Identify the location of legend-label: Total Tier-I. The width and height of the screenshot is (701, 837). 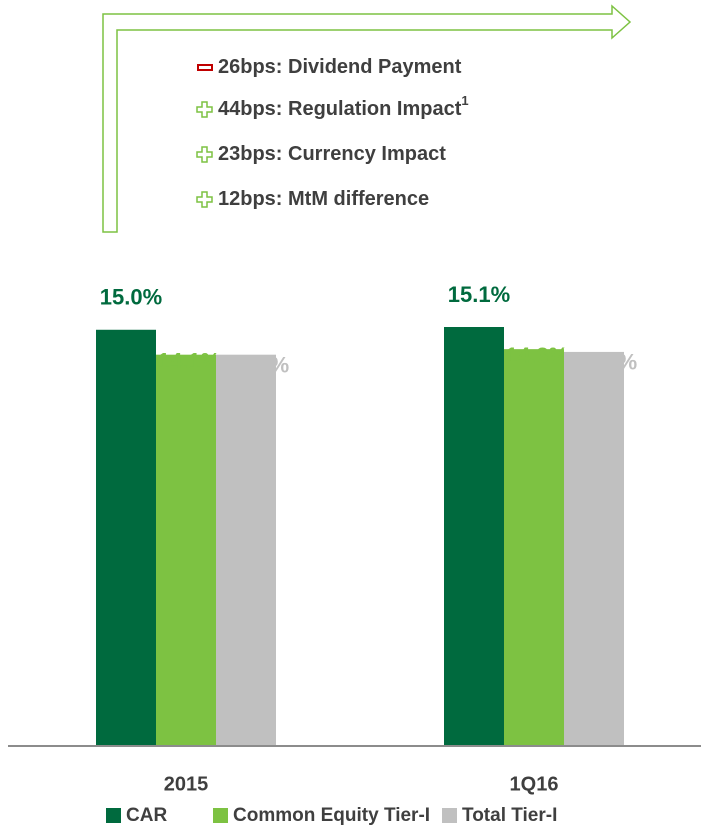
(509, 815).